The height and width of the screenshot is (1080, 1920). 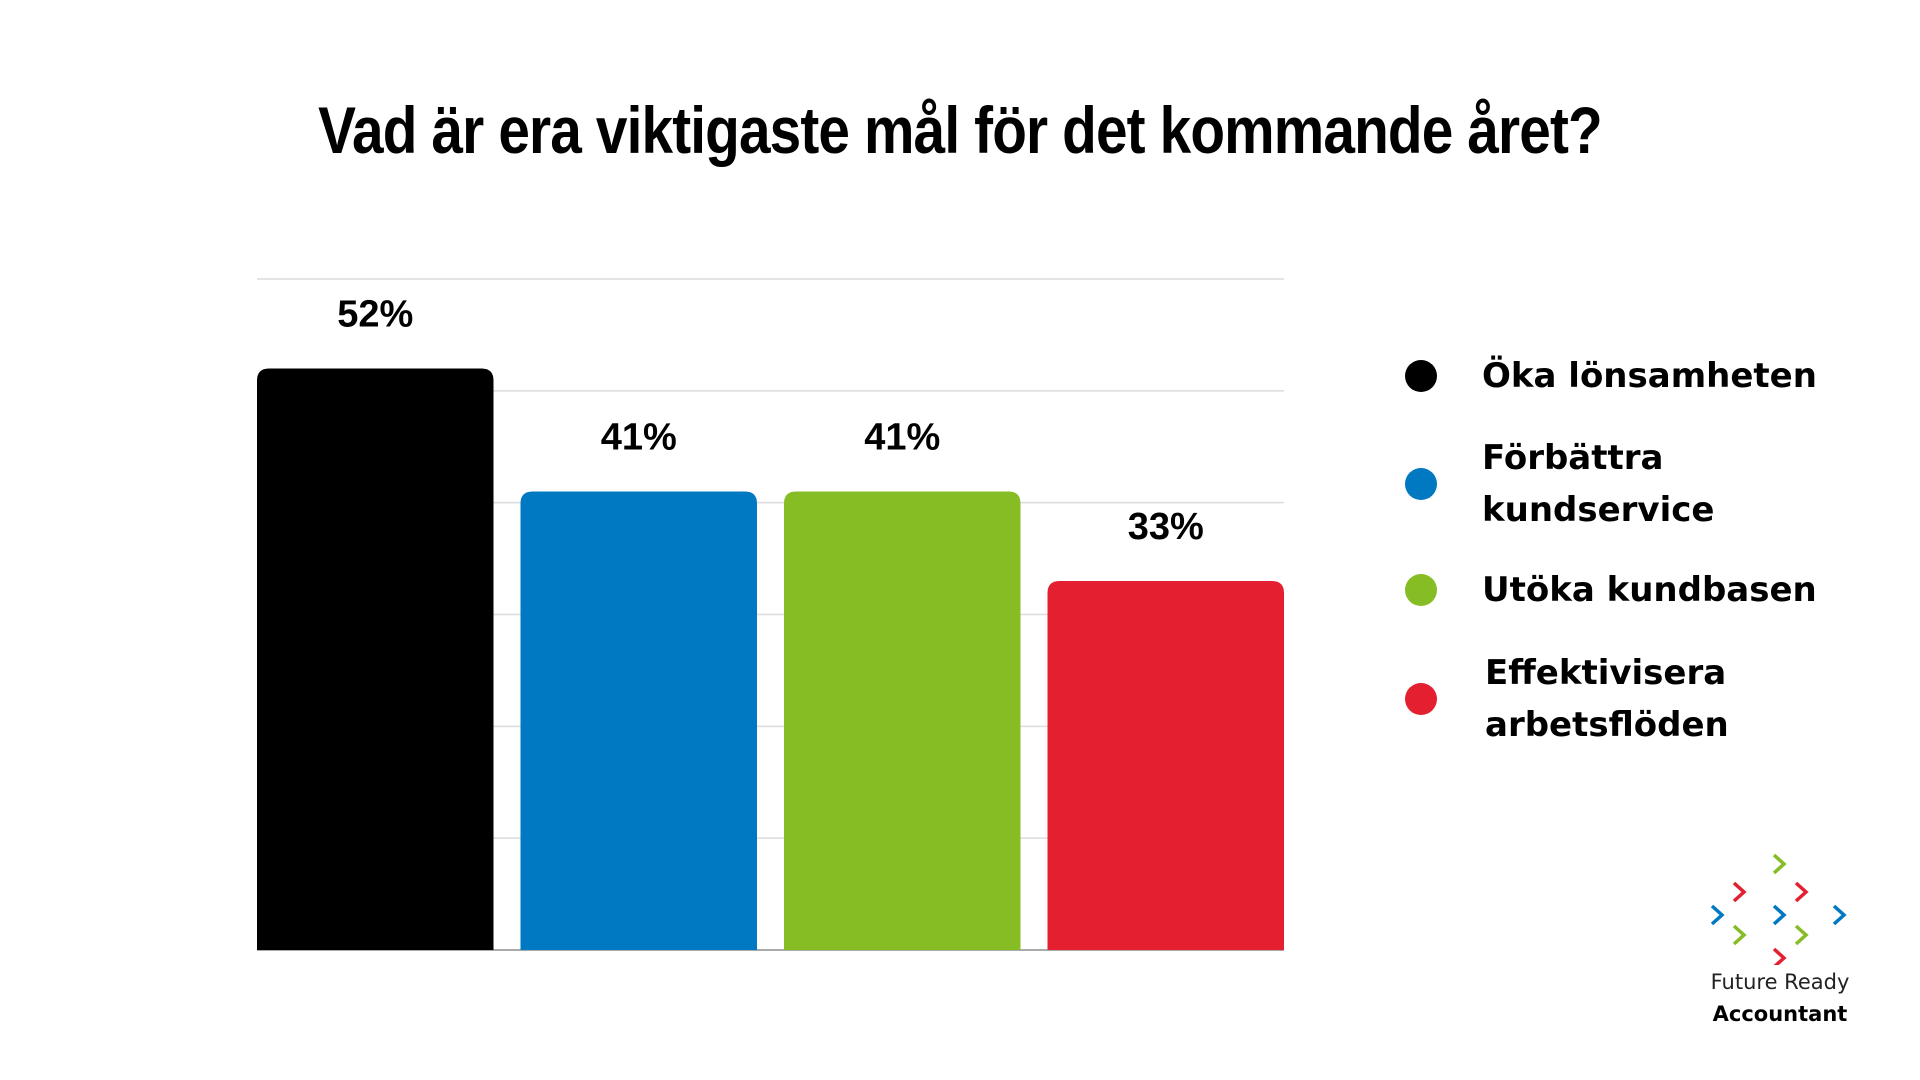 I want to click on logo-text-line2: Accountant, so click(x=1780, y=1014).